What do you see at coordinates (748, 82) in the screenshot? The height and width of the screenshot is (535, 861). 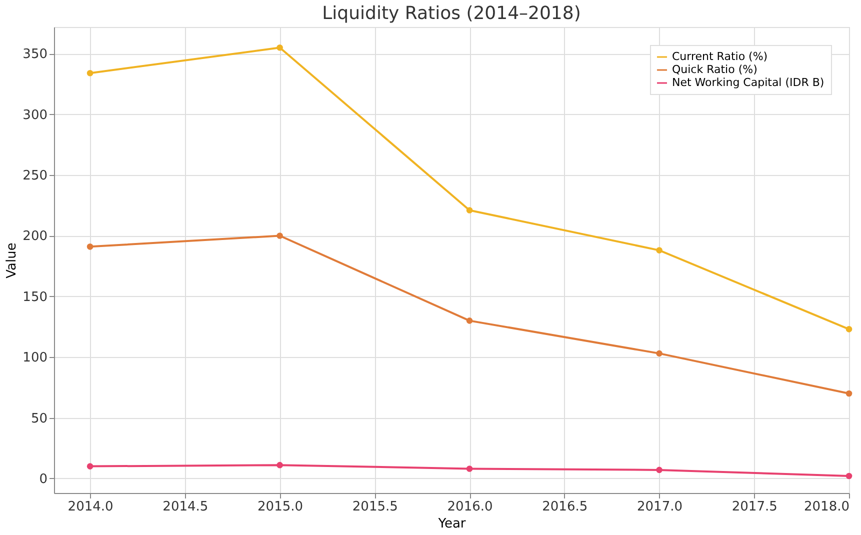 I see `legend-label: Net Working Capital (IDR B)` at bounding box center [748, 82].